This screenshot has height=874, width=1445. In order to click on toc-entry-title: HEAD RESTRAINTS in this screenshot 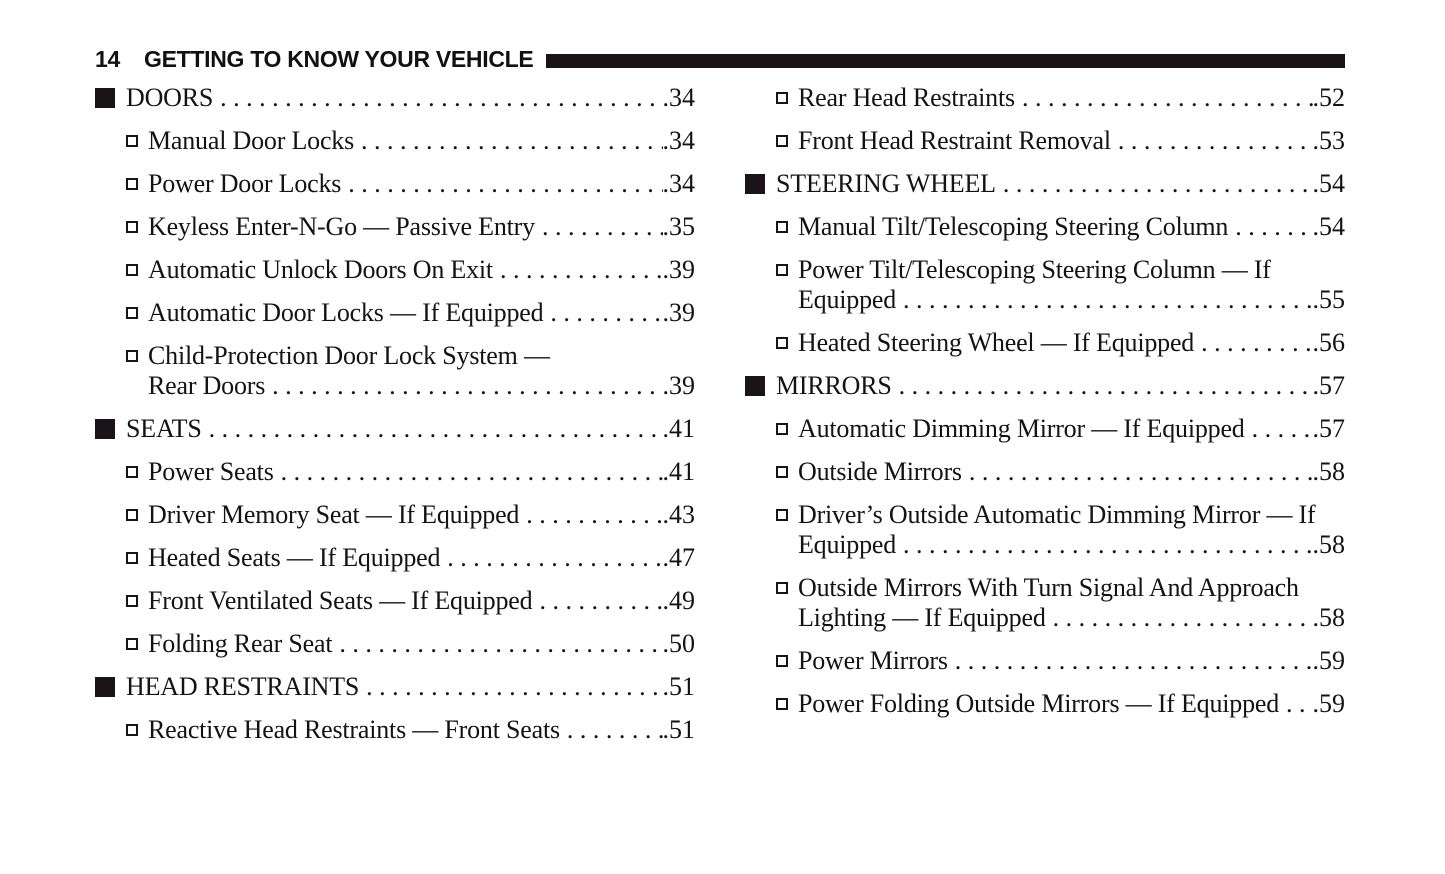, I will do `click(243, 686)`.